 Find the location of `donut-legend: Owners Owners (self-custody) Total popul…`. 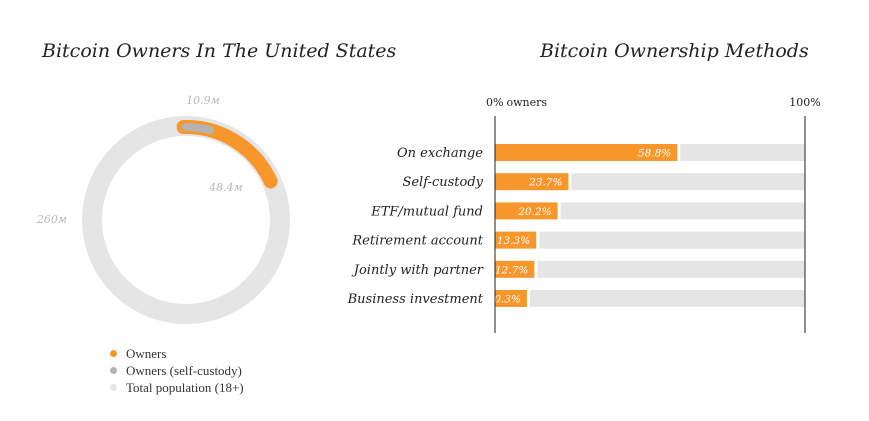

donut-legend: Owners Owners (self-custody) Total popul… is located at coordinates (177, 370).